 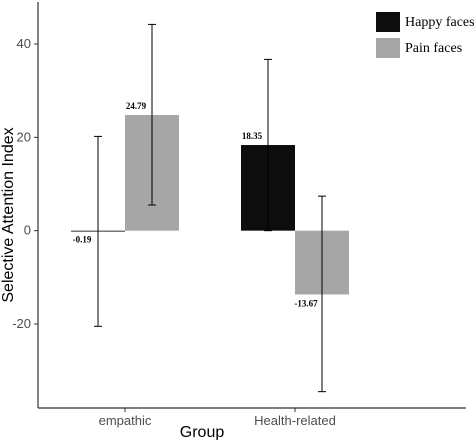 I want to click on y-tick-label: 40, so click(x=24, y=43).